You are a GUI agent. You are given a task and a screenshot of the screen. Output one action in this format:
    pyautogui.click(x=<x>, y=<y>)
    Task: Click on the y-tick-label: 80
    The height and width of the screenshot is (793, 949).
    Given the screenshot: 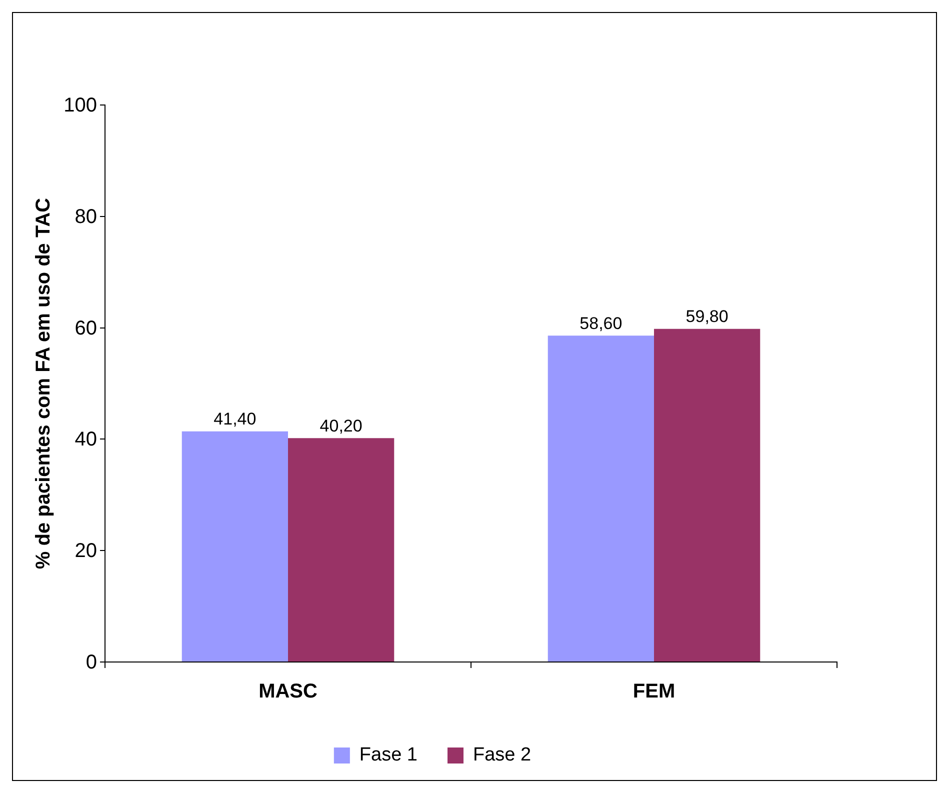 What is the action you would take?
    pyautogui.click(x=85, y=217)
    